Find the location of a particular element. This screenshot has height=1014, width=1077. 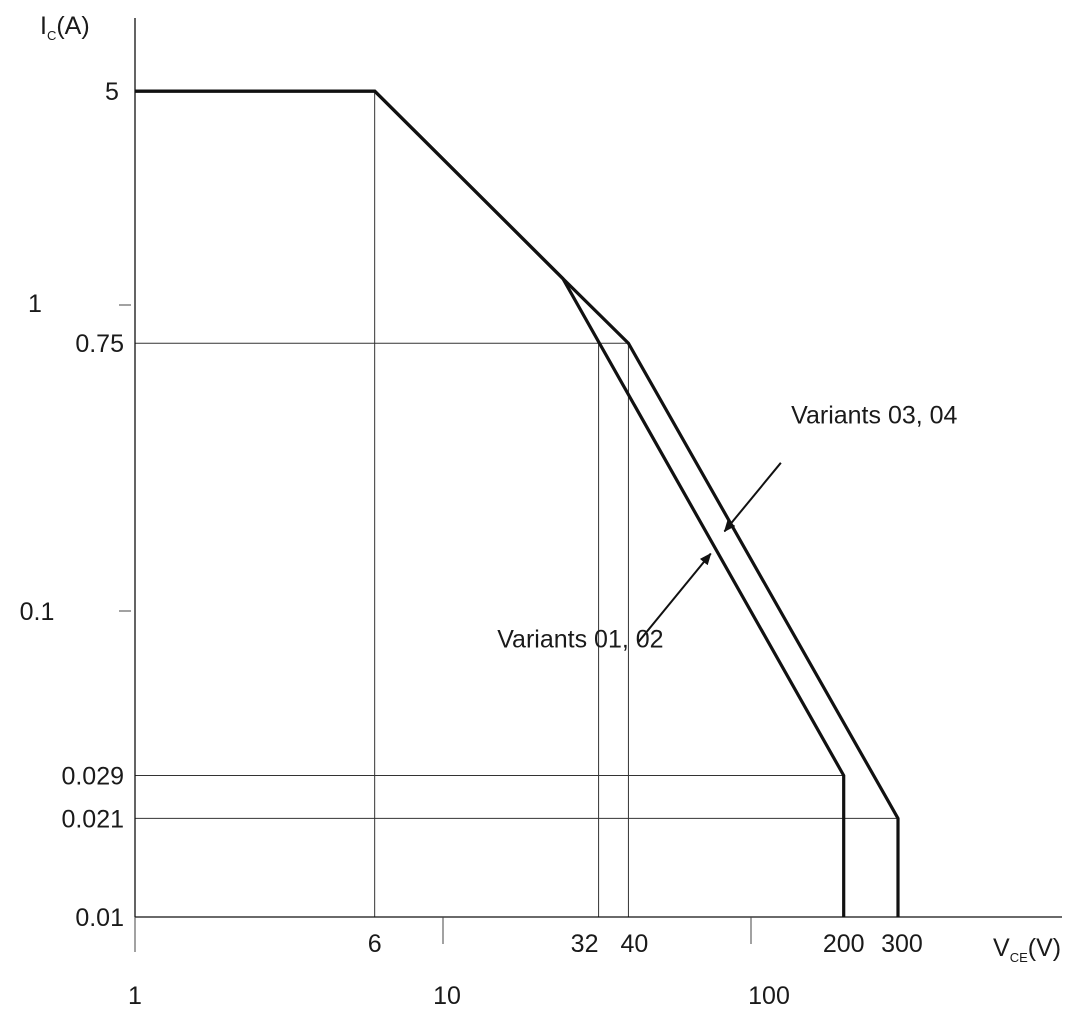

y-axis-title: IC(A) is located at coordinates (65, 27).